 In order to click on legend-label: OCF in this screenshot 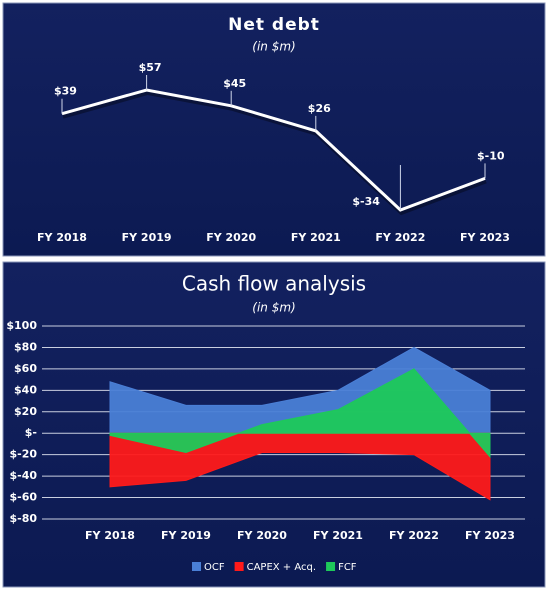, I will do `click(214, 567)`.